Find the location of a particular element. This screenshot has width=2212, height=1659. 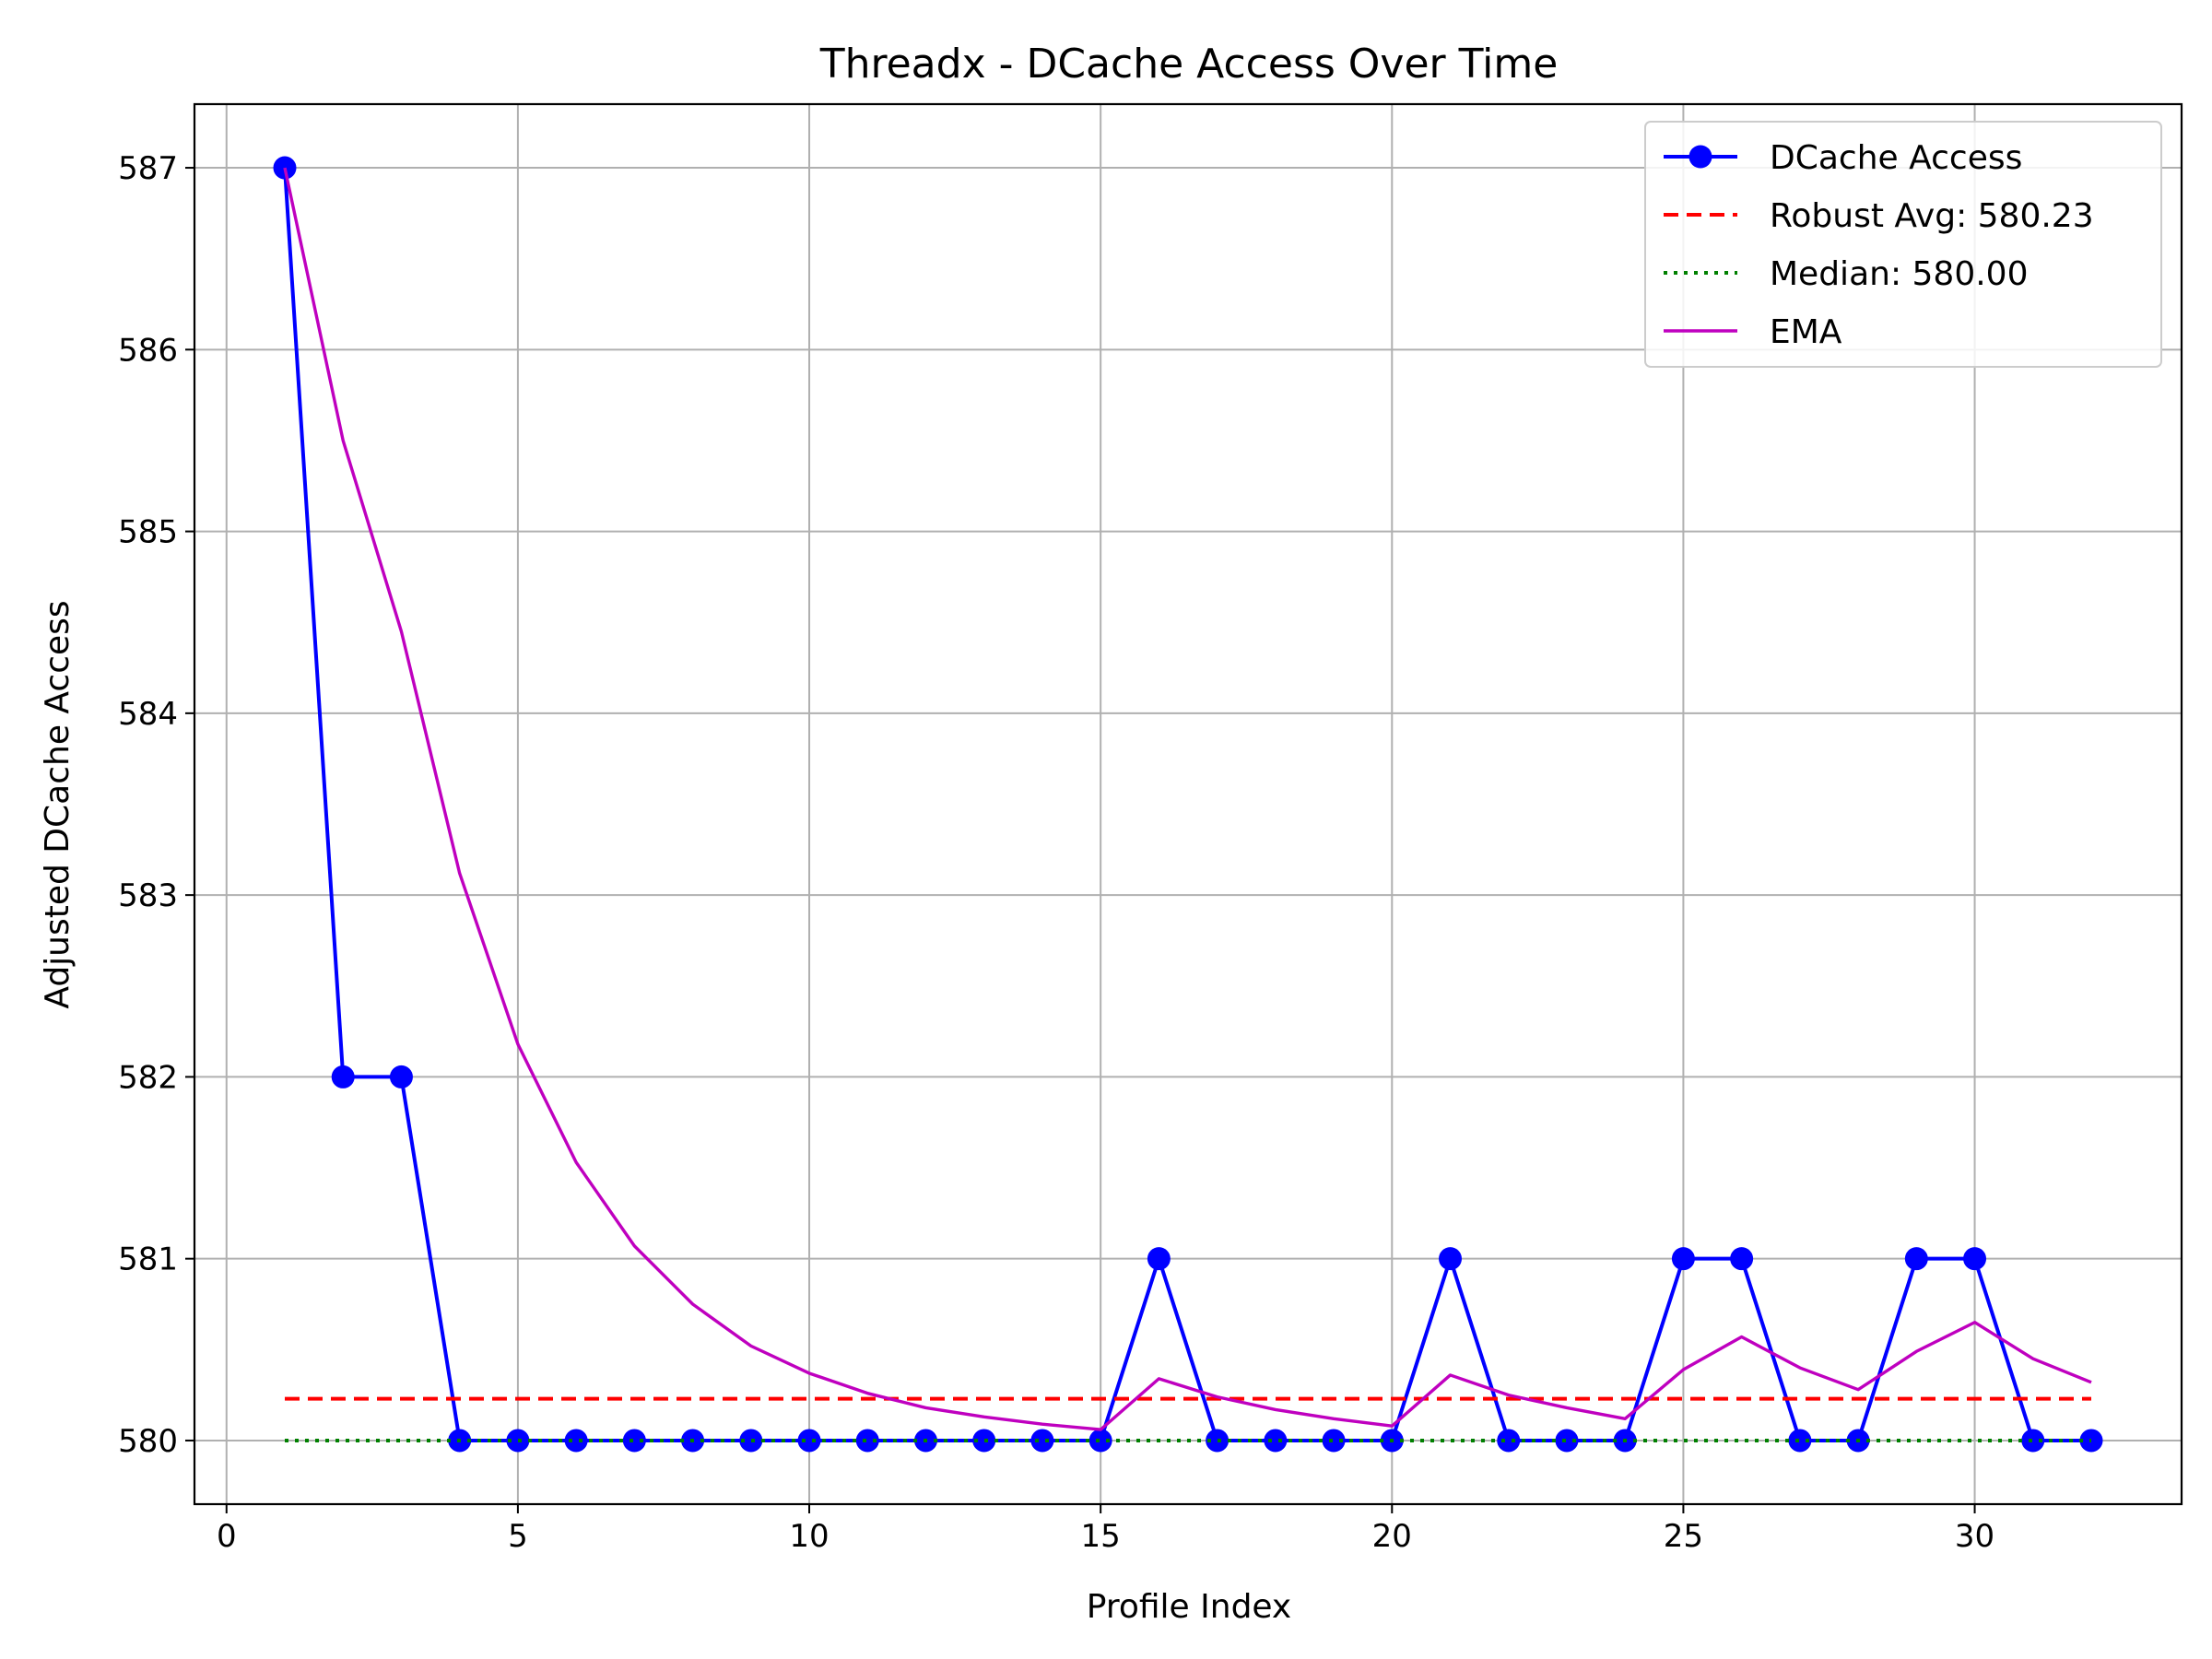

y-tick-label: 583 is located at coordinates (148, 895).